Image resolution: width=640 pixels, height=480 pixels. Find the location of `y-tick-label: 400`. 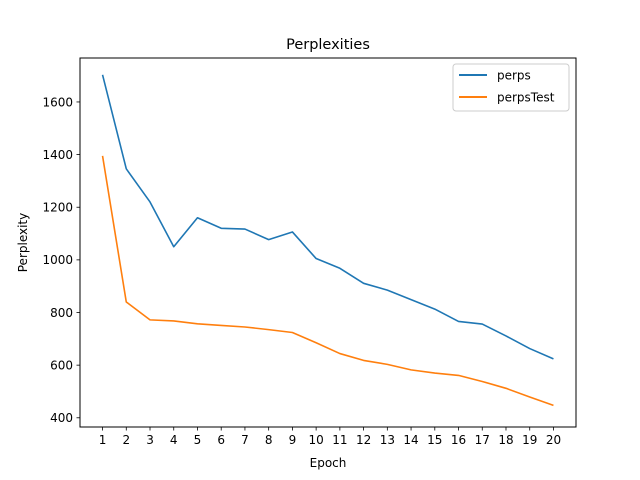

y-tick-label: 400 is located at coordinates (61, 418).